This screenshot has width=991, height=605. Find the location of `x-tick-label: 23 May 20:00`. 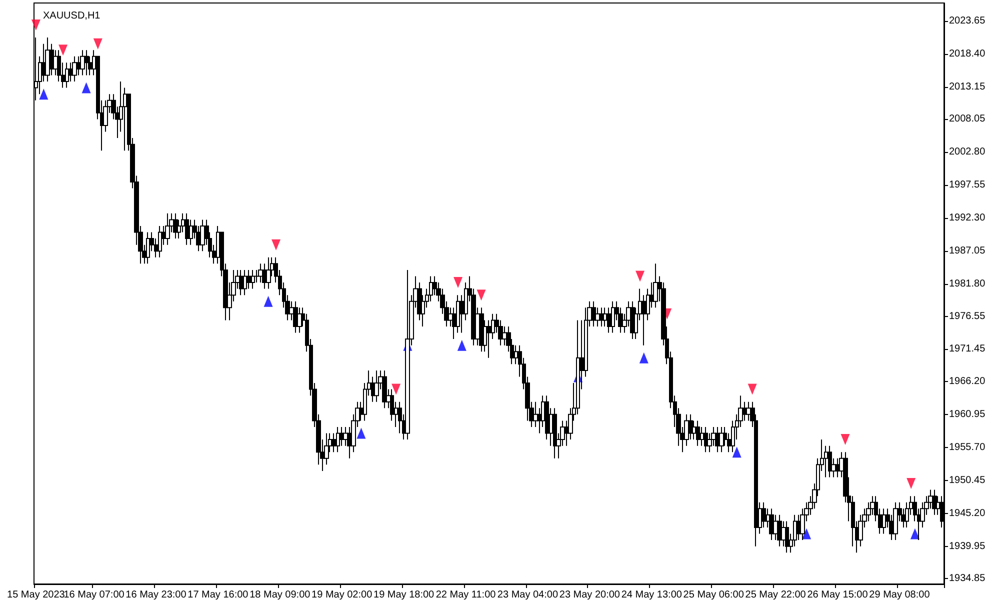

x-tick-label: 23 May 20:00 is located at coordinates (589, 595).